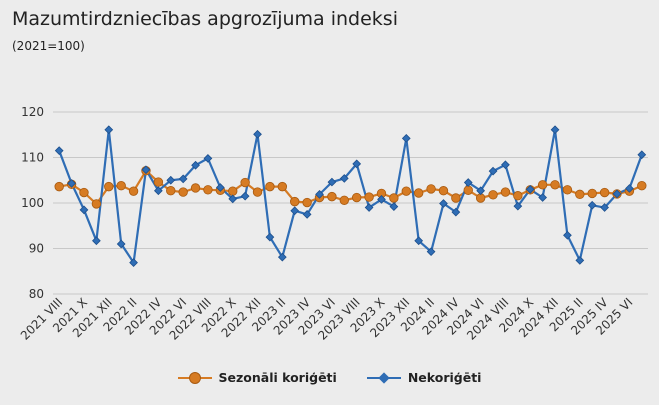  I want to click on y-tick-label: 120, so click(32, 112).